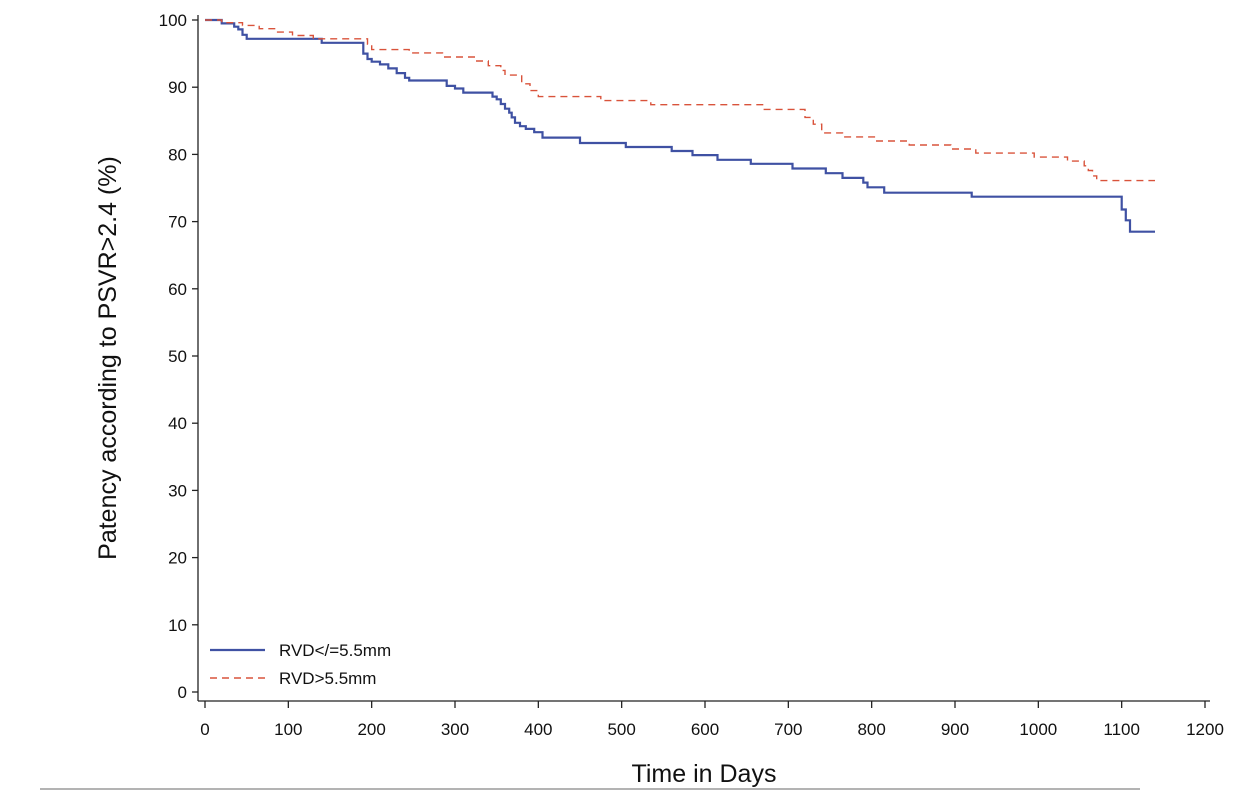 This screenshot has width=1254, height=798. I want to click on x-tick-label: 200, so click(371, 729).